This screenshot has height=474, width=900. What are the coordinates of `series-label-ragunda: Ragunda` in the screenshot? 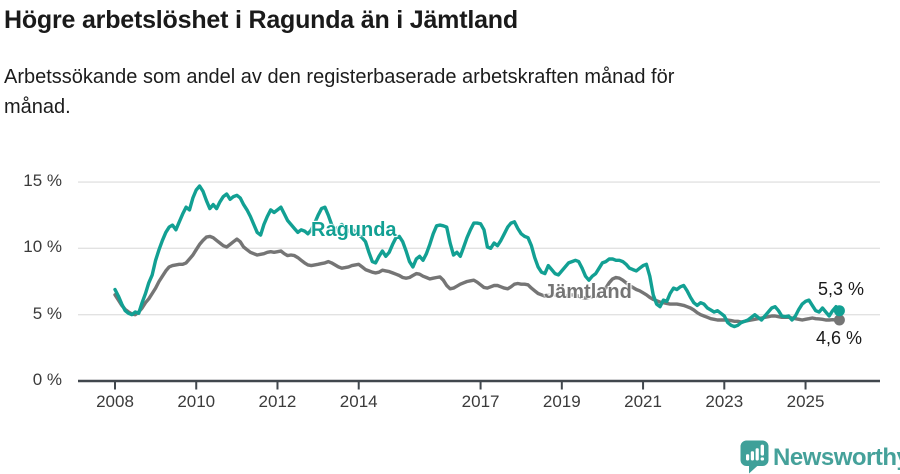 It's located at (354, 230).